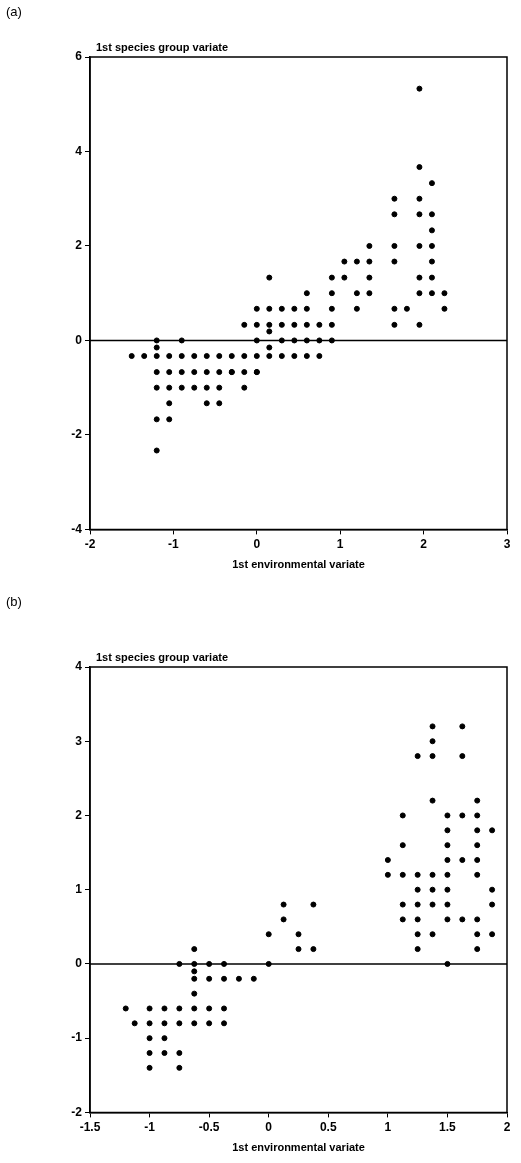 The width and height of the screenshot is (521, 1163). Describe the element at coordinates (90, 1126) in the screenshot. I see `x-tick-label: -1.5` at that location.